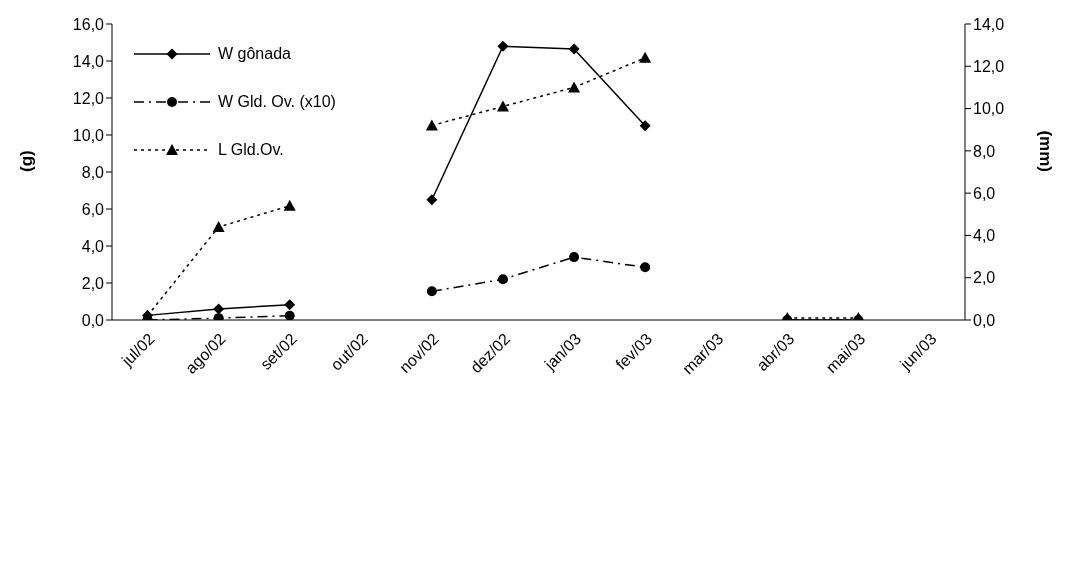 Image resolution: width=1072 pixels, height=563 pixels. What do you see at coordinates (989, 24) in the screenshot?
I see `y2-tick-label: 14,0` at bounding box center [989, 24].